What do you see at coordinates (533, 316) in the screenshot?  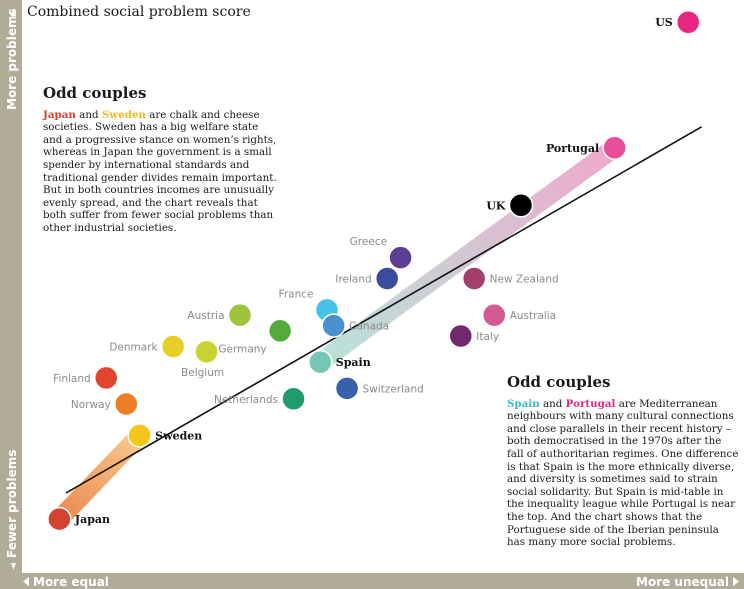 I see `label-australia: Australia` at bounding box center [533, 316].